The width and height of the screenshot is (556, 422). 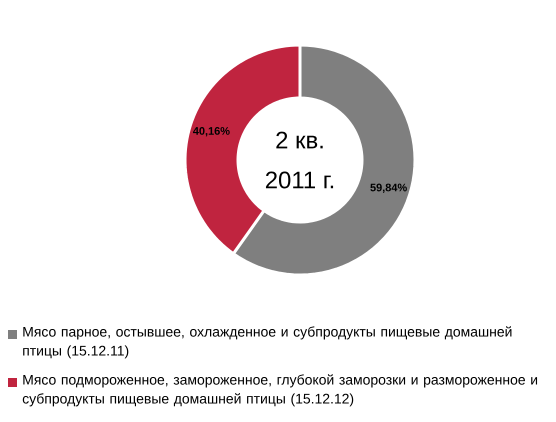 I want to click on text: 2011 г., so click(x=300, y=180).